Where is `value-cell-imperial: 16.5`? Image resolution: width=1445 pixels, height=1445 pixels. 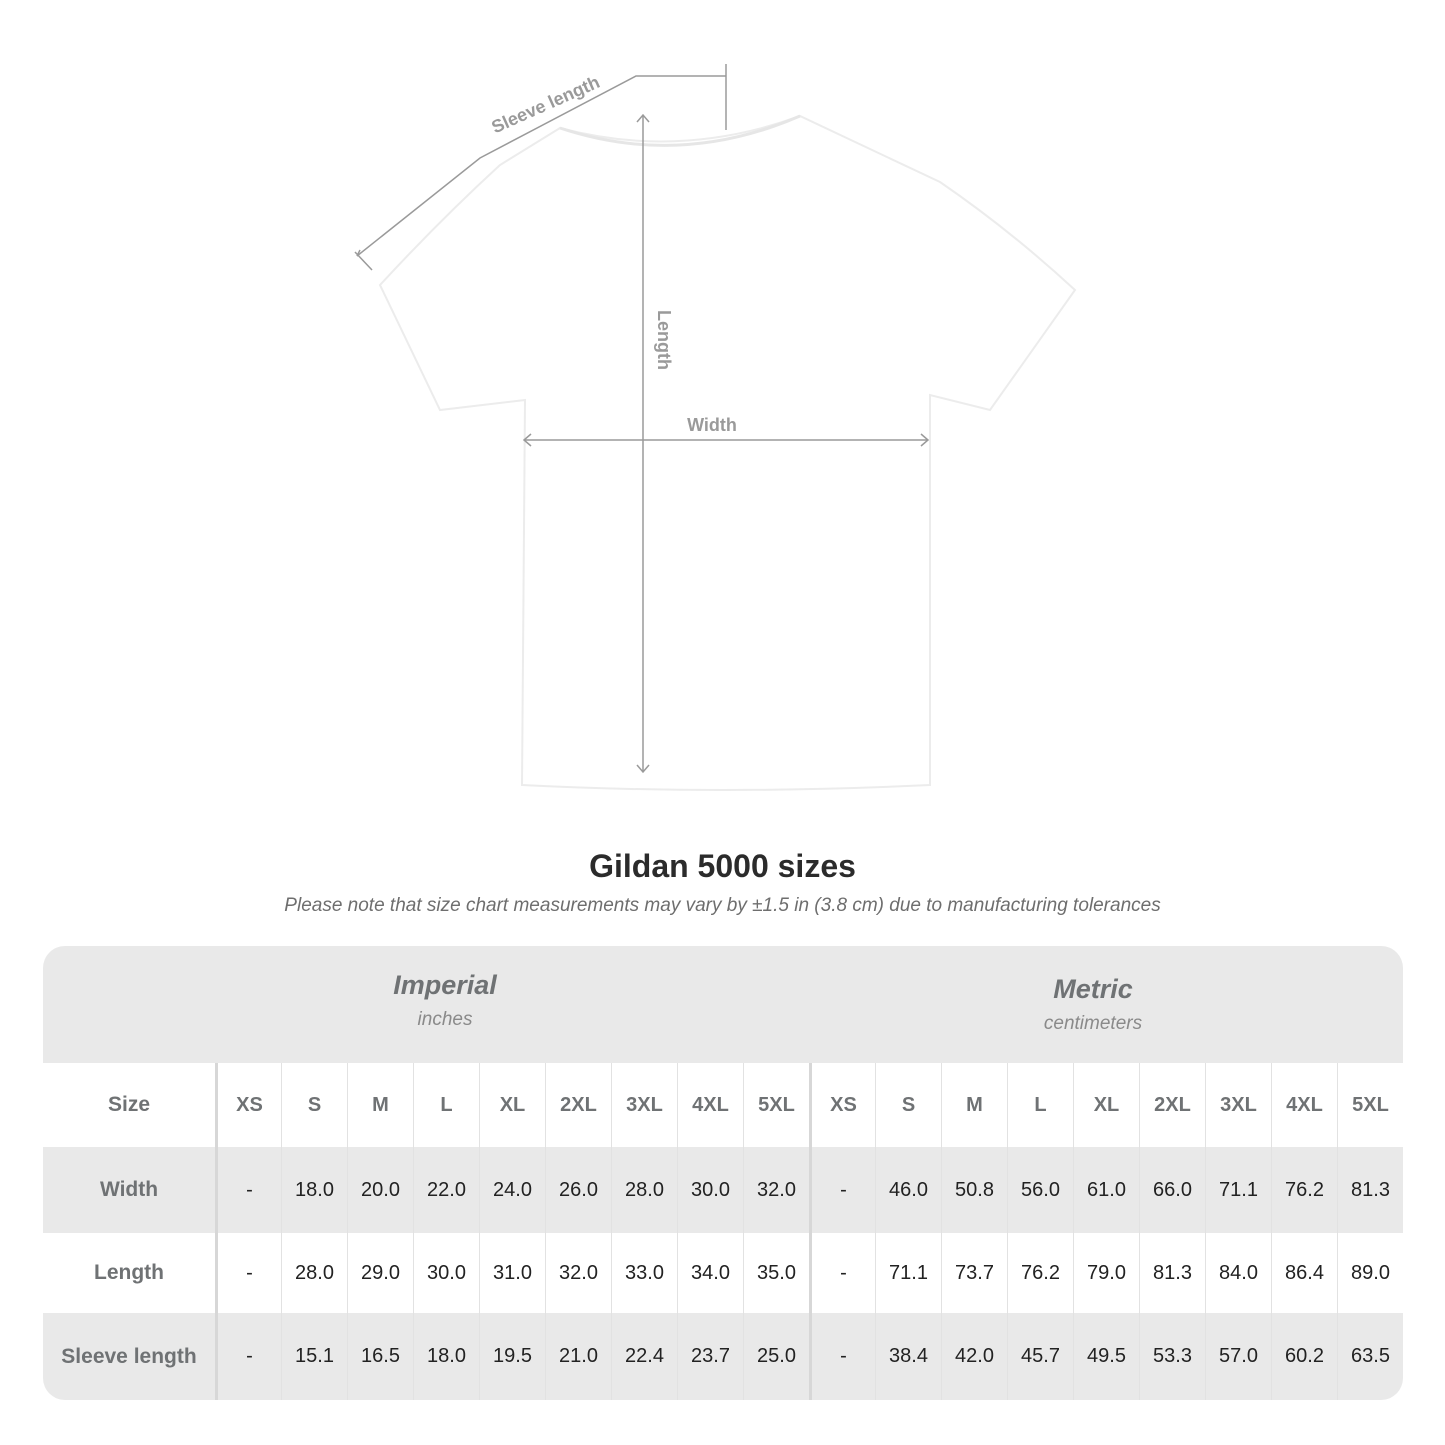 value-cell-imperial: 16.5 is located at coordinates (380, 1356).